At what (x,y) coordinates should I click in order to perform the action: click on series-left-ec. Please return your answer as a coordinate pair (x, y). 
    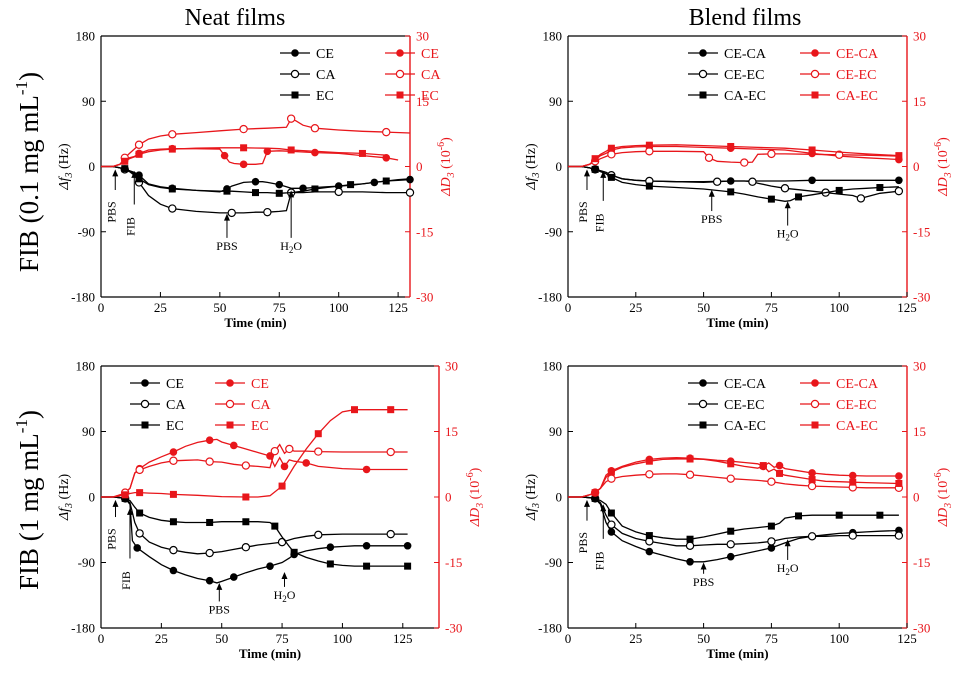
    Looking at the image, I should click on (256, 532).